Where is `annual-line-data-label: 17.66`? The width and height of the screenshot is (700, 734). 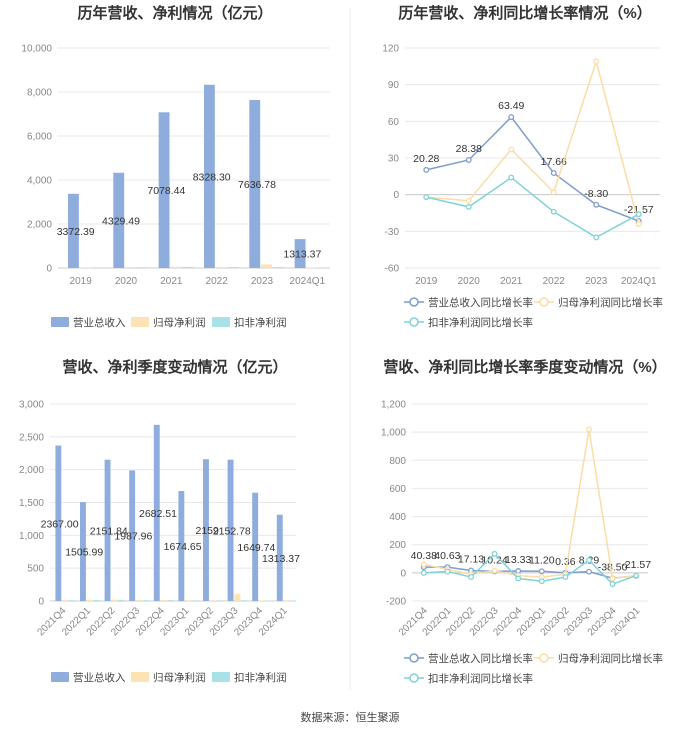 annual-line-data-label: 17.66 is located at coordinates (554, 162).